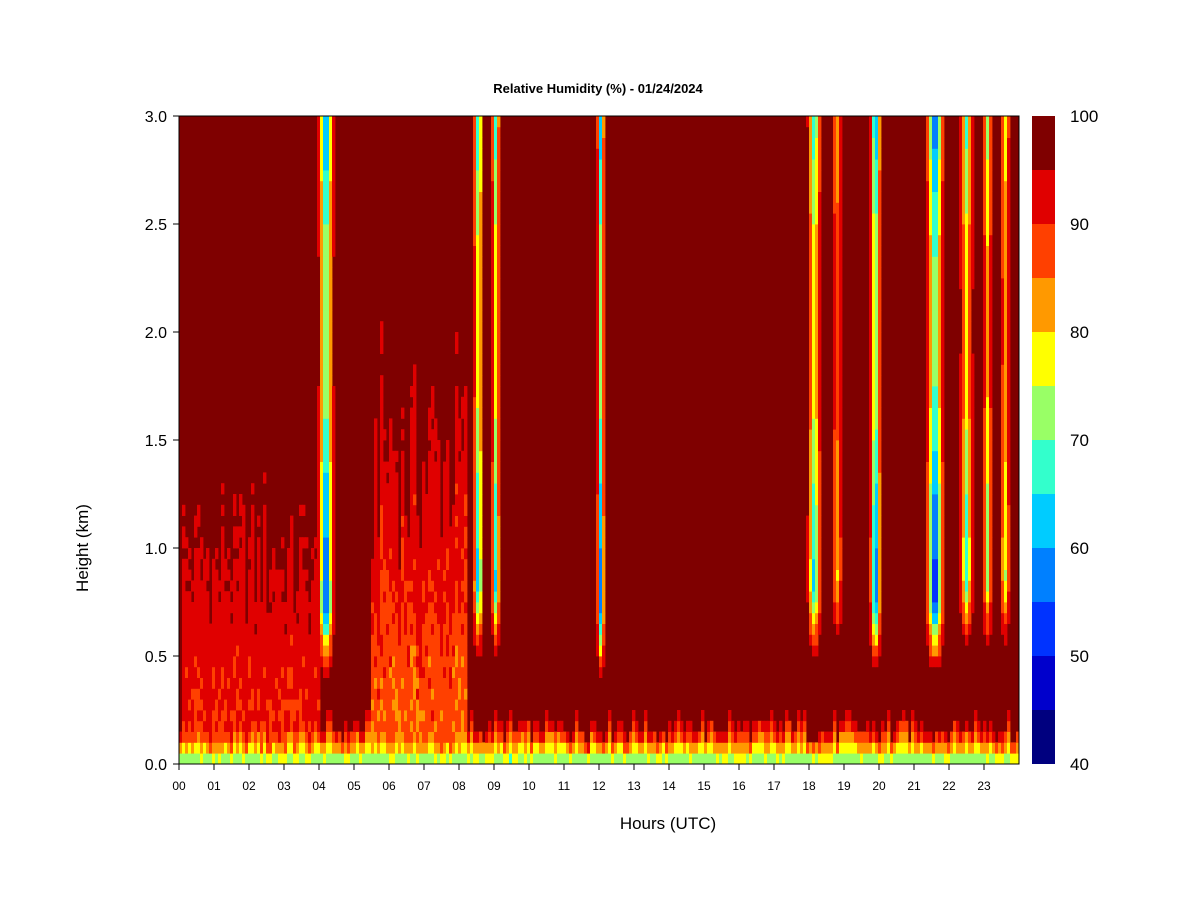 The height and width of the screenshot is (900, 1200). Describe the element at coordinates (1043, 467) in the screenshot. I see `colorbar-swatch` at that location.